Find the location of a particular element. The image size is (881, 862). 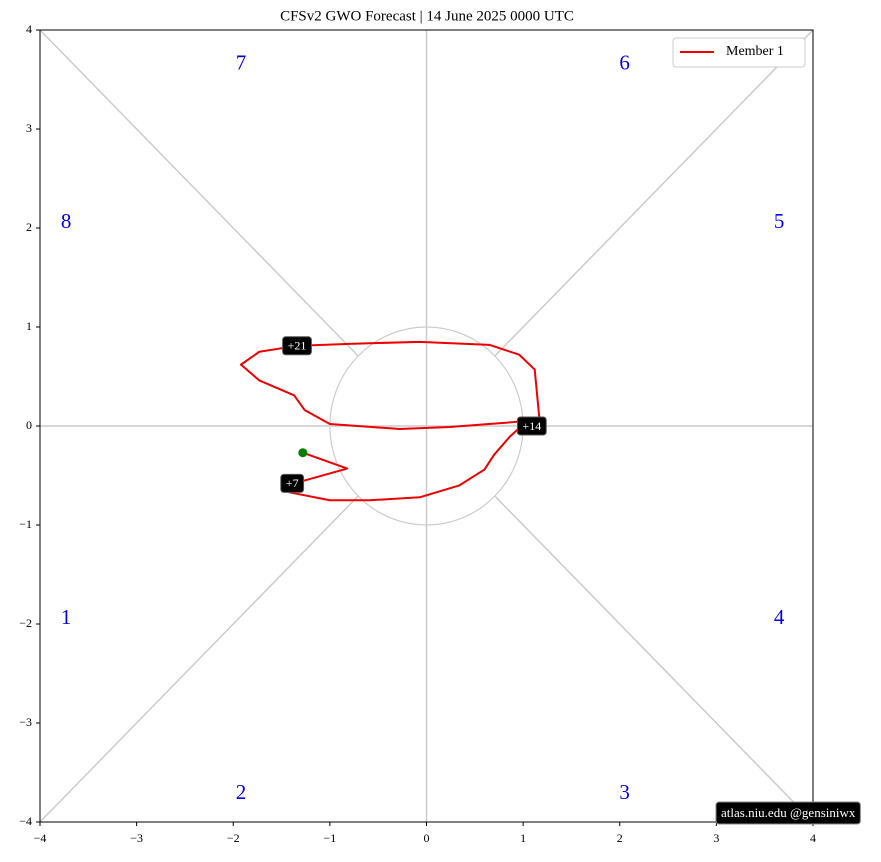

annotation: +21 is located at coordinates (297, 346).